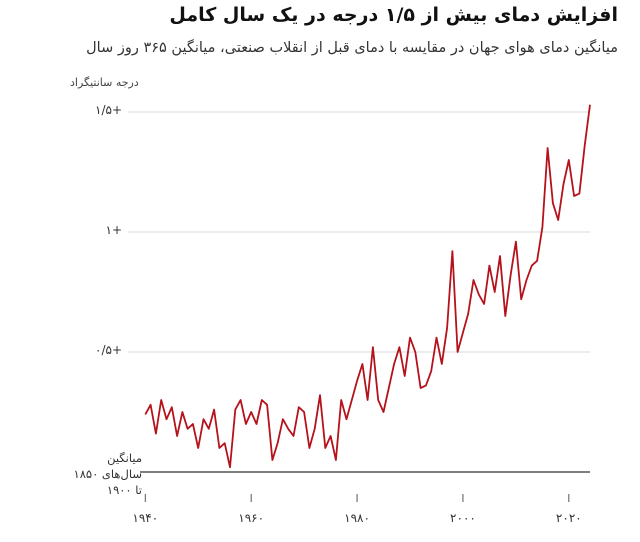  Describe the element at coordinates (145, 518) in the screenshot. I see `x-tick-label: ۱۹۴۰` at that location.